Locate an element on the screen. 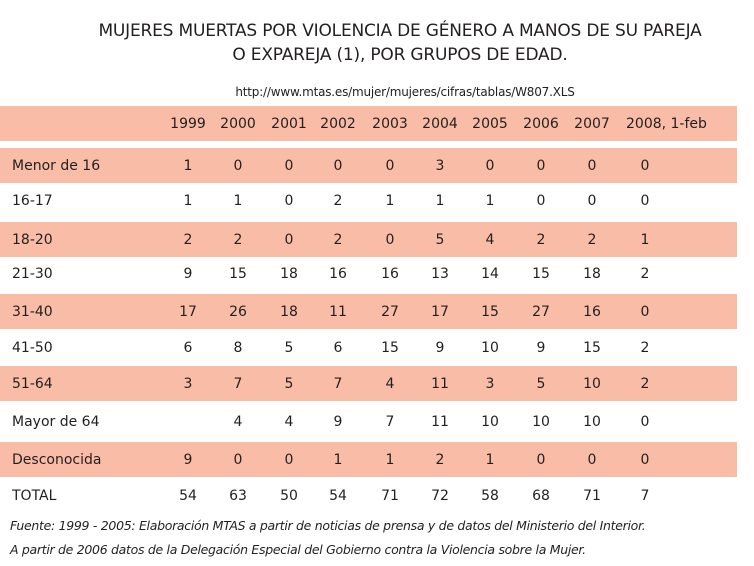 This screenshot has width=754, height=566. column-header: 2006 is located at coordinates (541, 124).